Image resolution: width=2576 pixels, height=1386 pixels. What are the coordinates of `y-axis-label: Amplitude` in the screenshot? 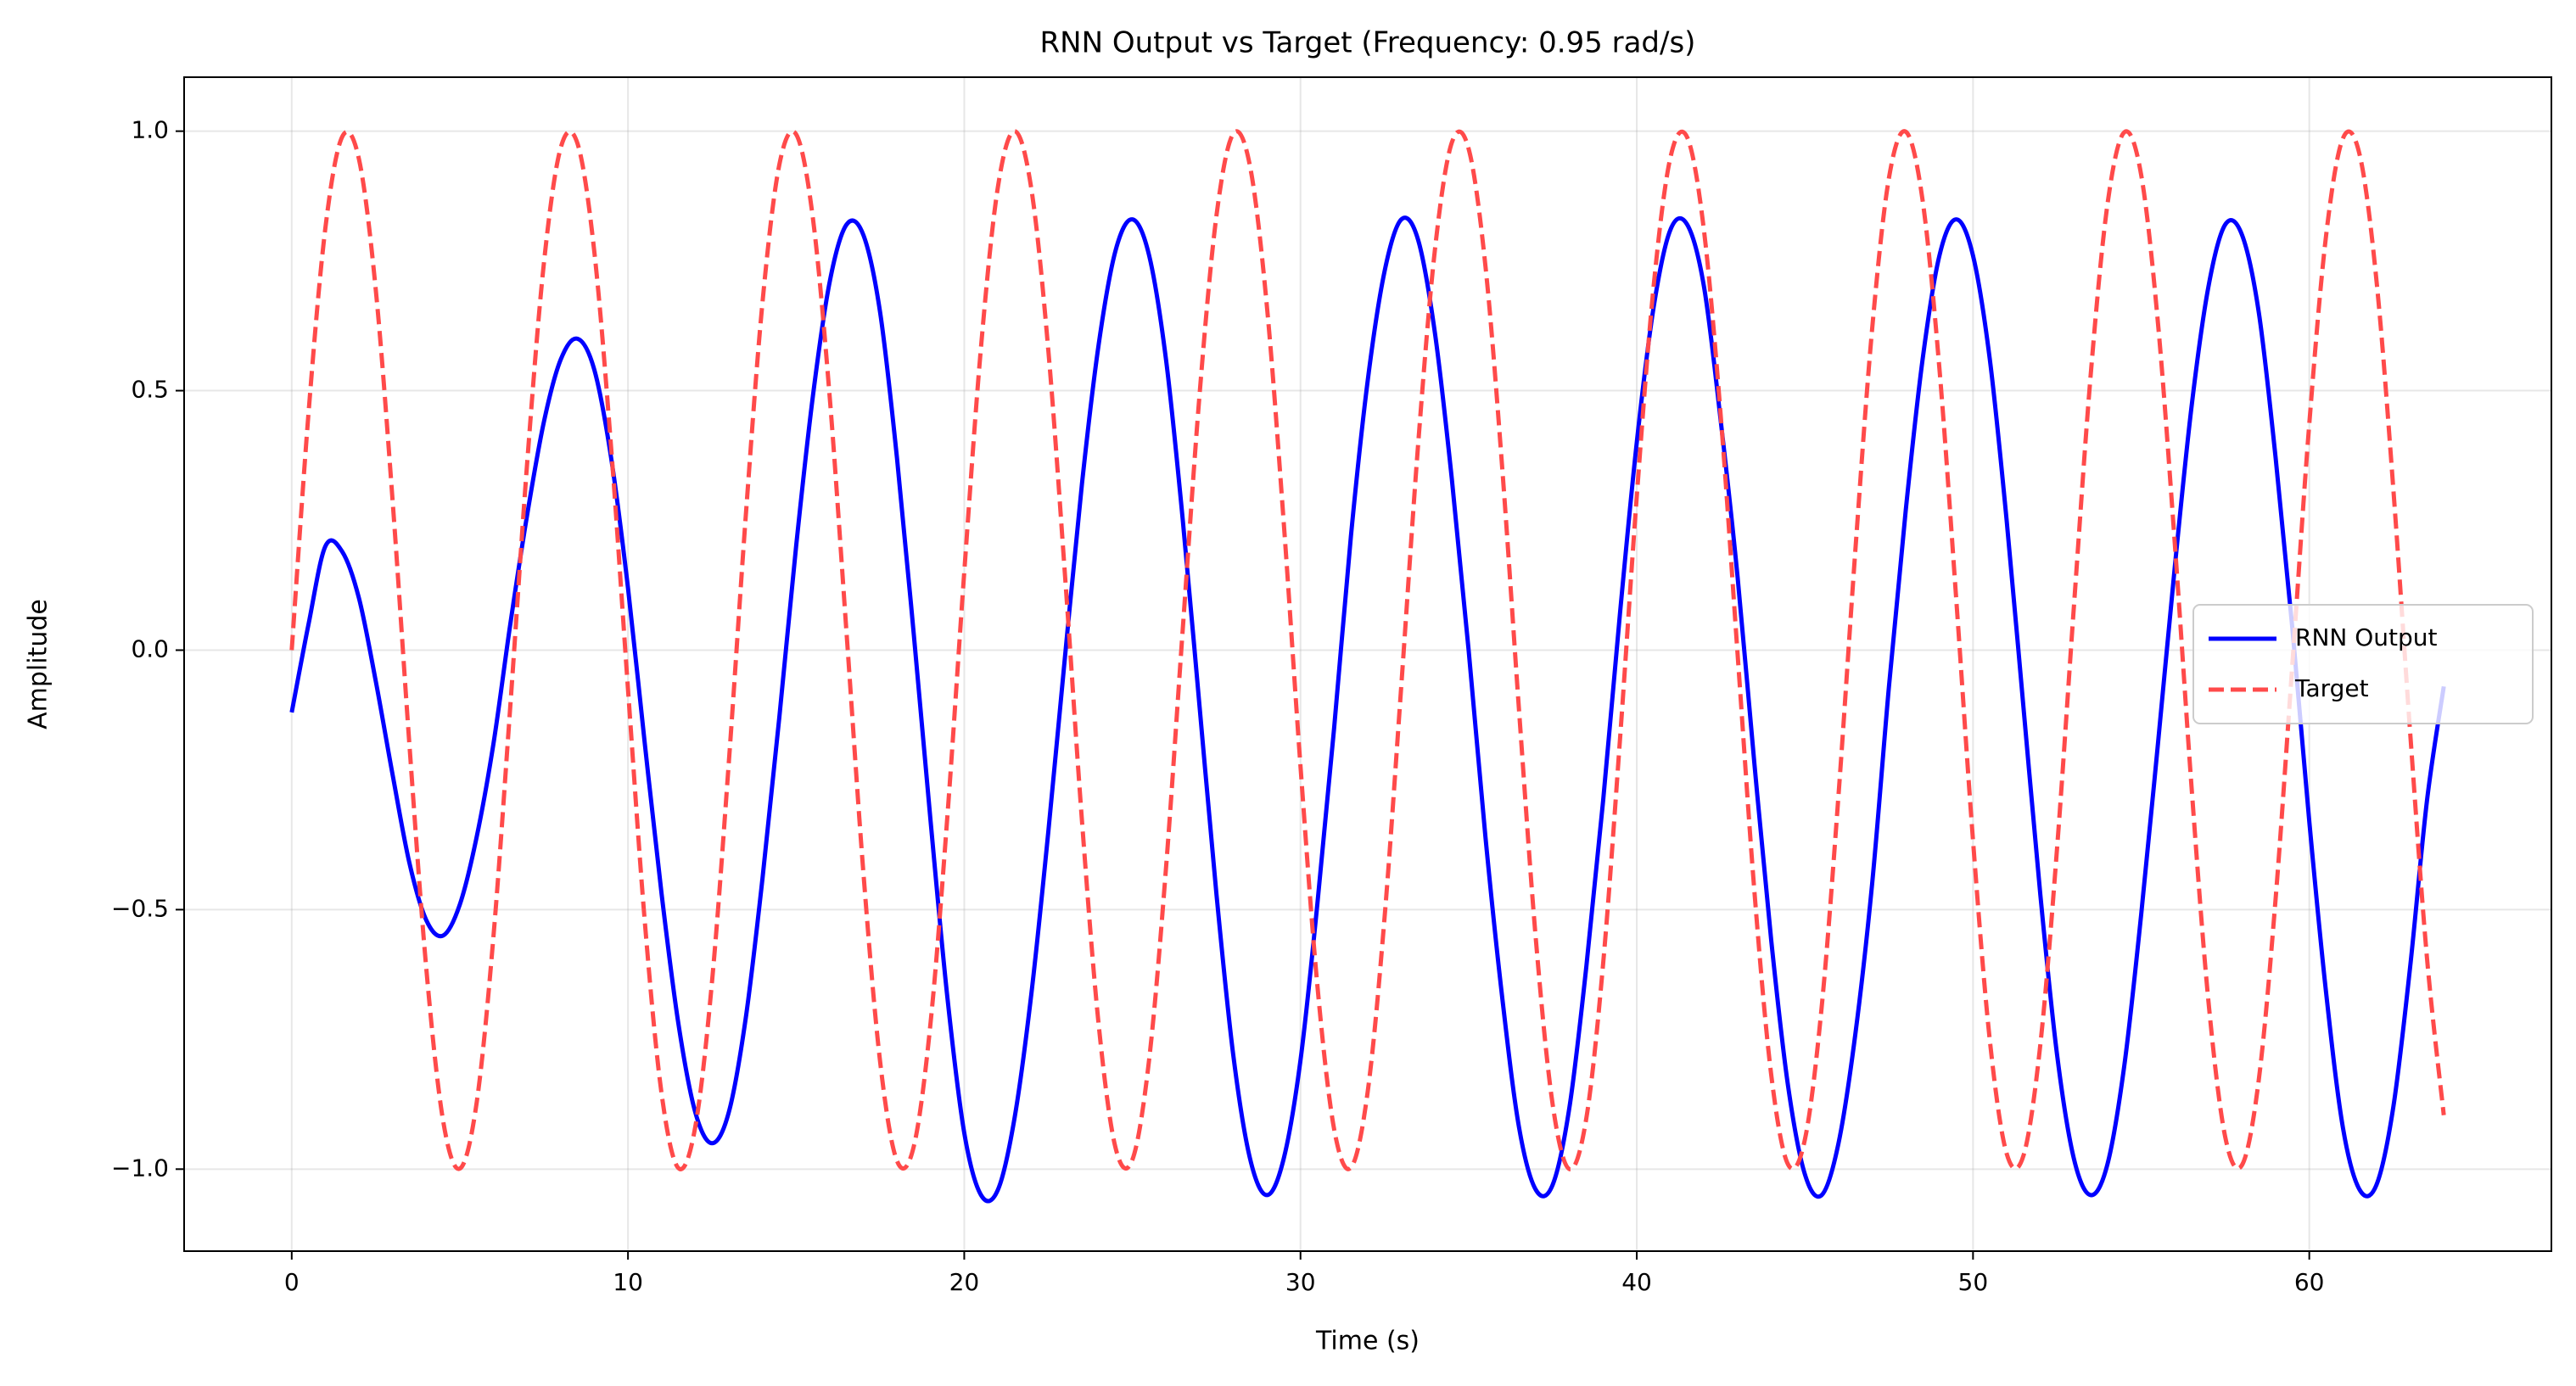 It's located at (38, 664).